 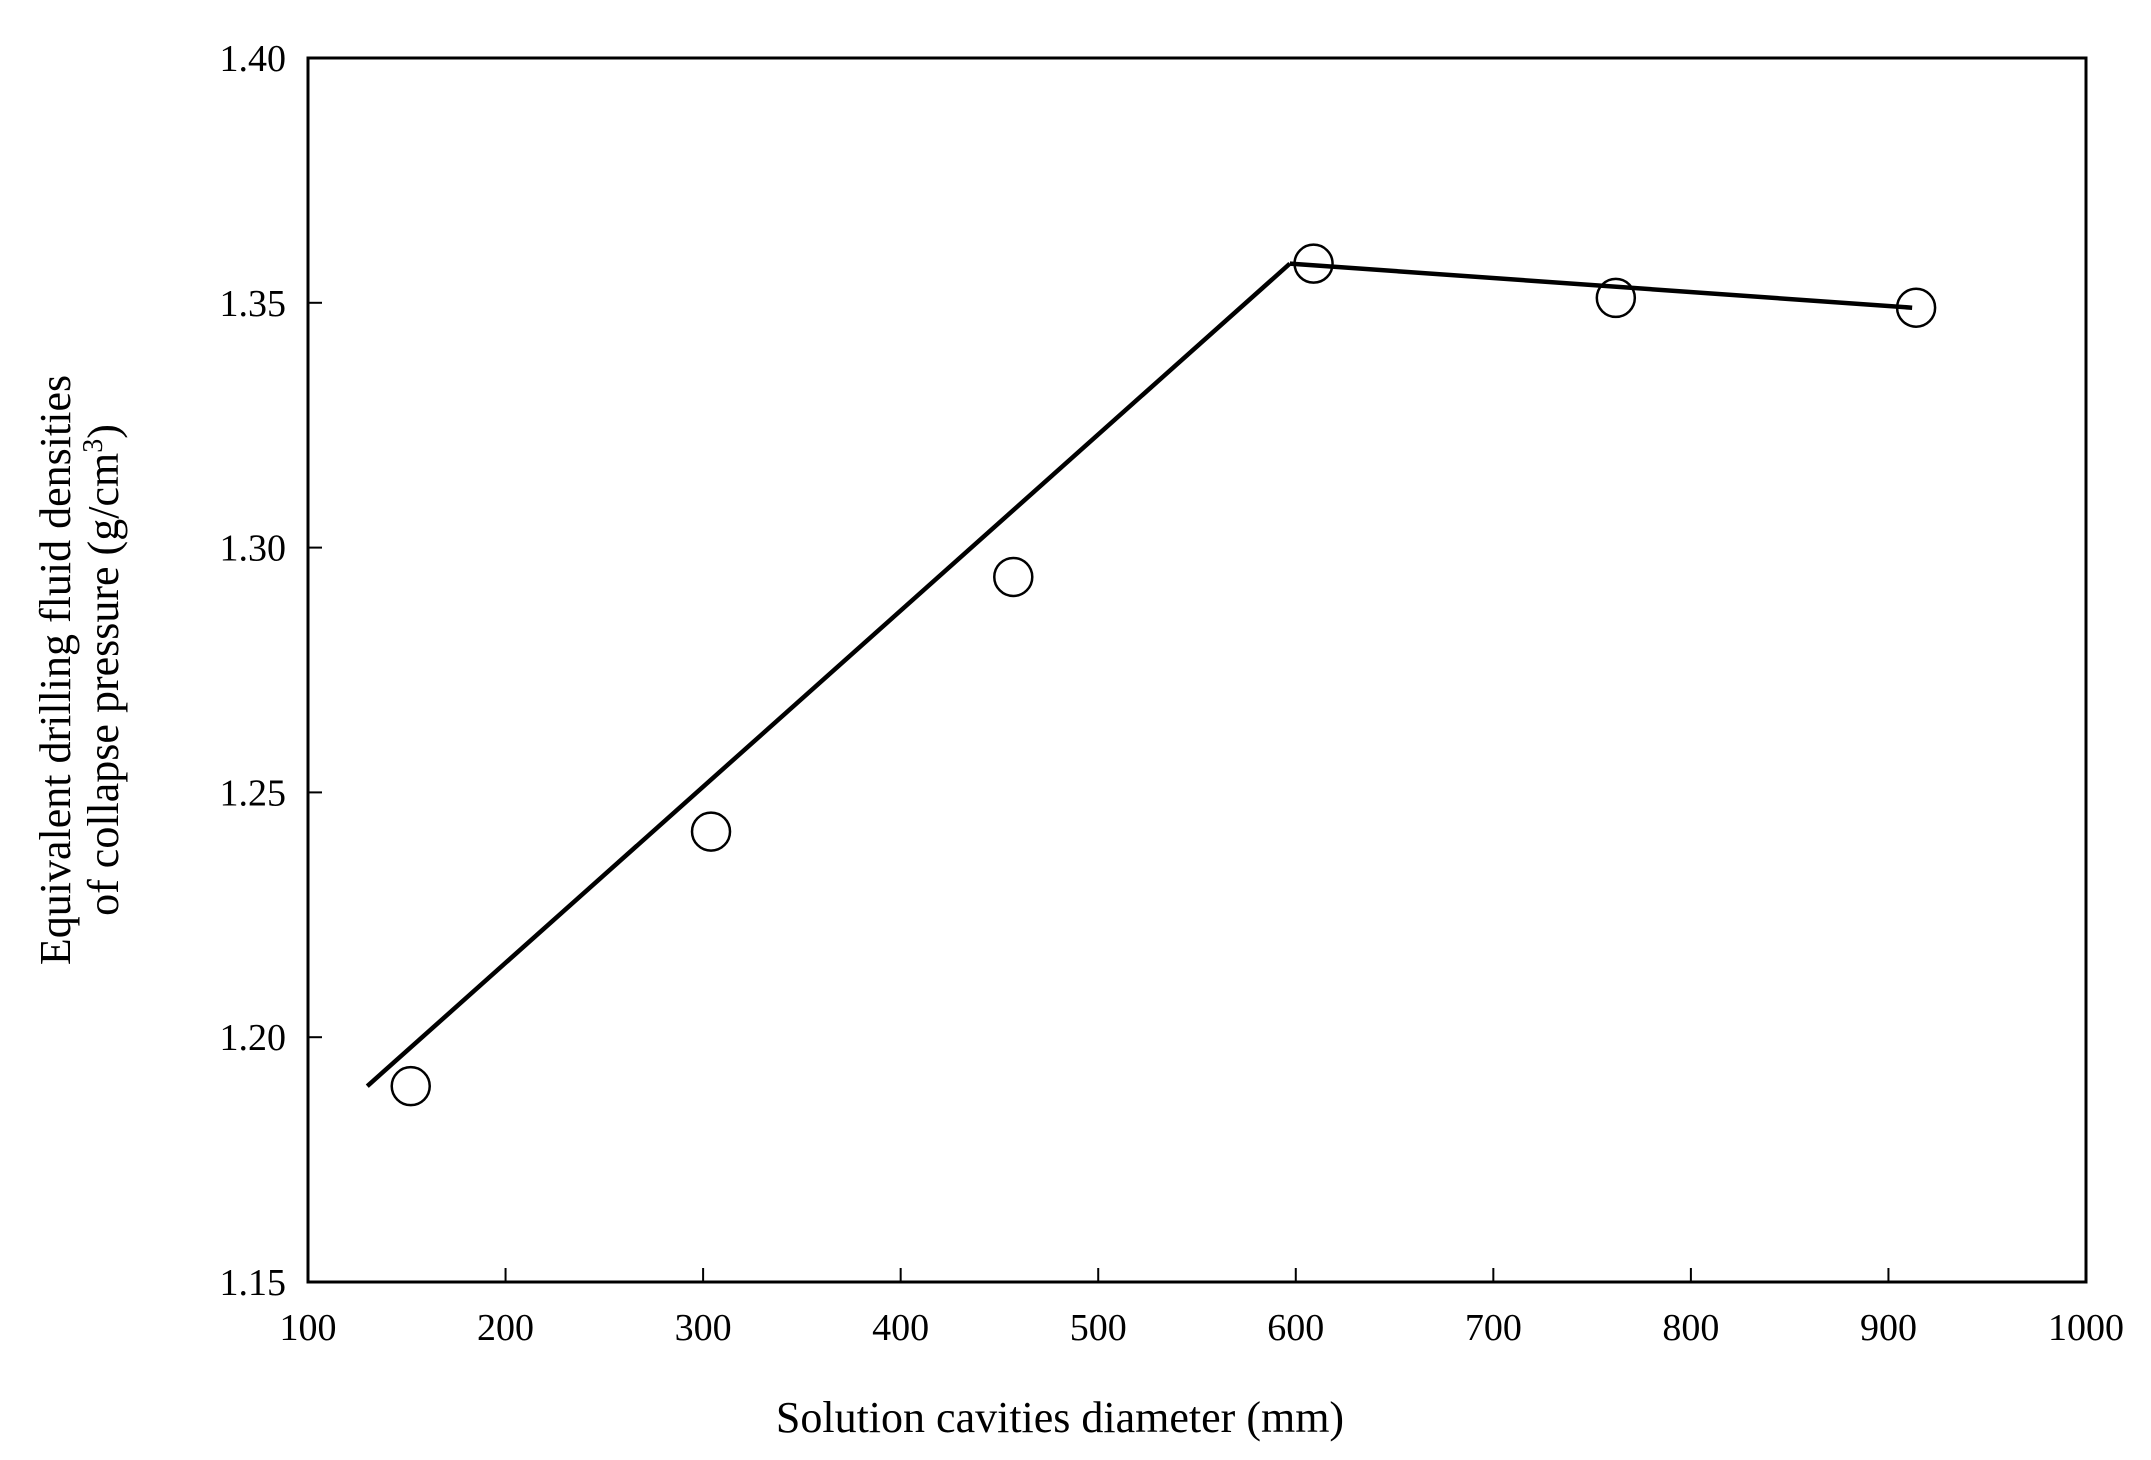 What do you see at coordinates (103, 684) in the screenshot?
I see `y-axis-title-line2-prefix: of collapse pressure (g/cm` at bounding box center [103, 684].